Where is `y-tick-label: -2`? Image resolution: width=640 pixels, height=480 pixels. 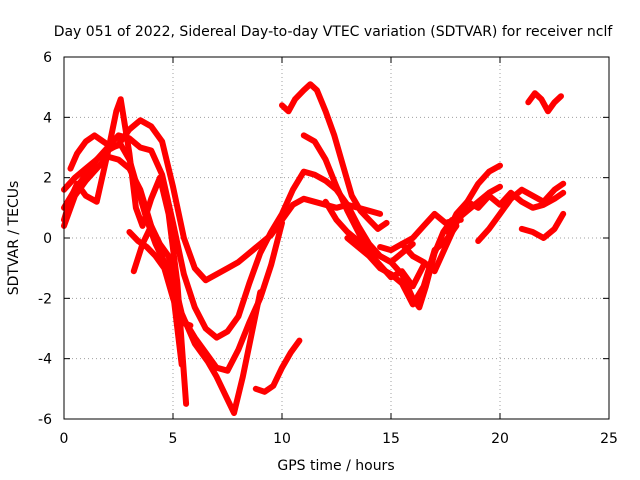
y-tick-label: -2 is located at coordinates (45, 299).